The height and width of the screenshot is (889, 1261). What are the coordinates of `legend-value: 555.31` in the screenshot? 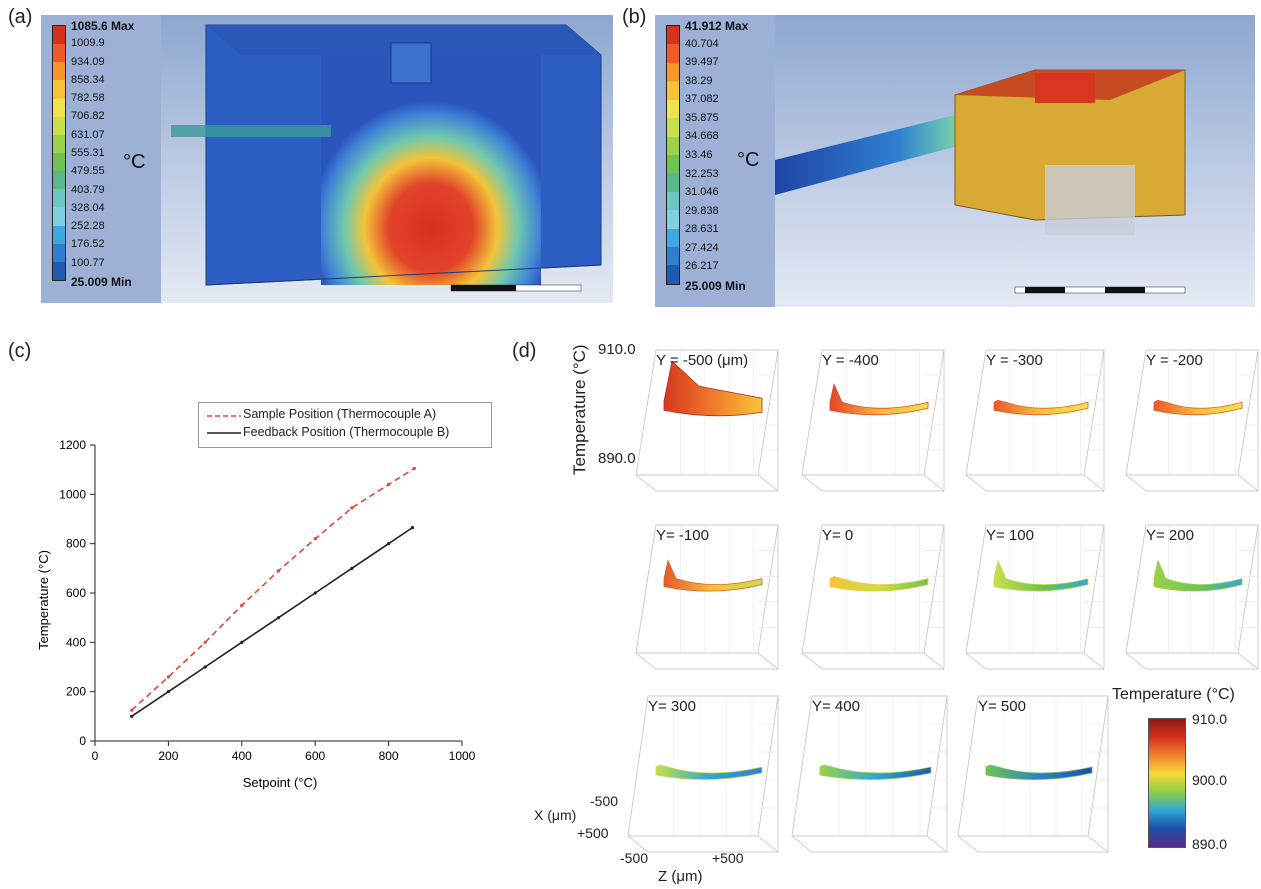 It's located at (88, 153).